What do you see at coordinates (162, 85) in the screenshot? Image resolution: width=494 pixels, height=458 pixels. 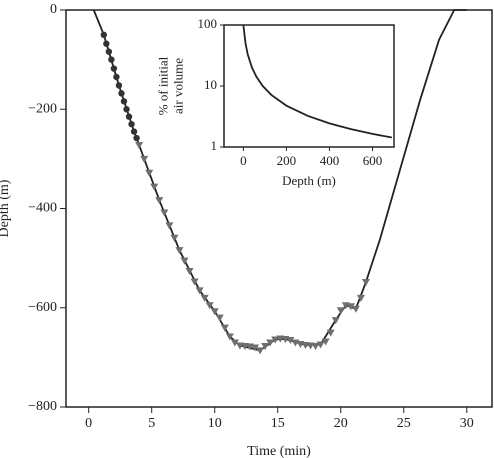 I see `y-axis-title: % of initial` at bounding box center [162, 85].